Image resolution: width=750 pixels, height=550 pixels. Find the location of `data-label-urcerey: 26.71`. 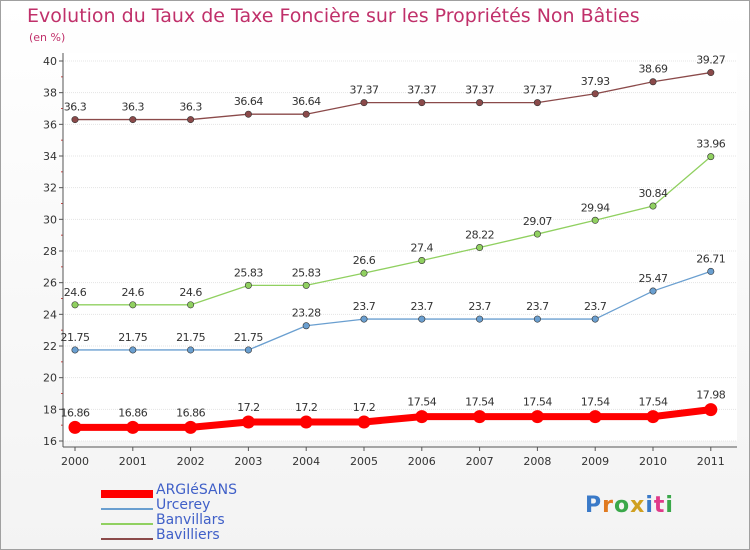

data-label-urcerey: 26.71 is located at coordinates (710, 258).